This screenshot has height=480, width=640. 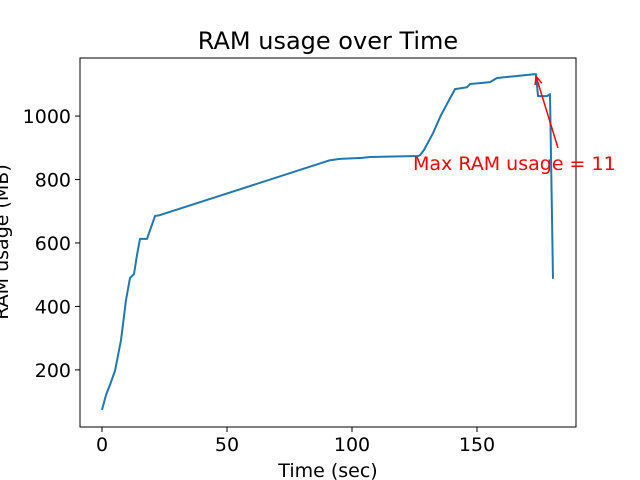 I want to click on max-annotation: Max RAM usage = 11, so click(x=514, y=124).